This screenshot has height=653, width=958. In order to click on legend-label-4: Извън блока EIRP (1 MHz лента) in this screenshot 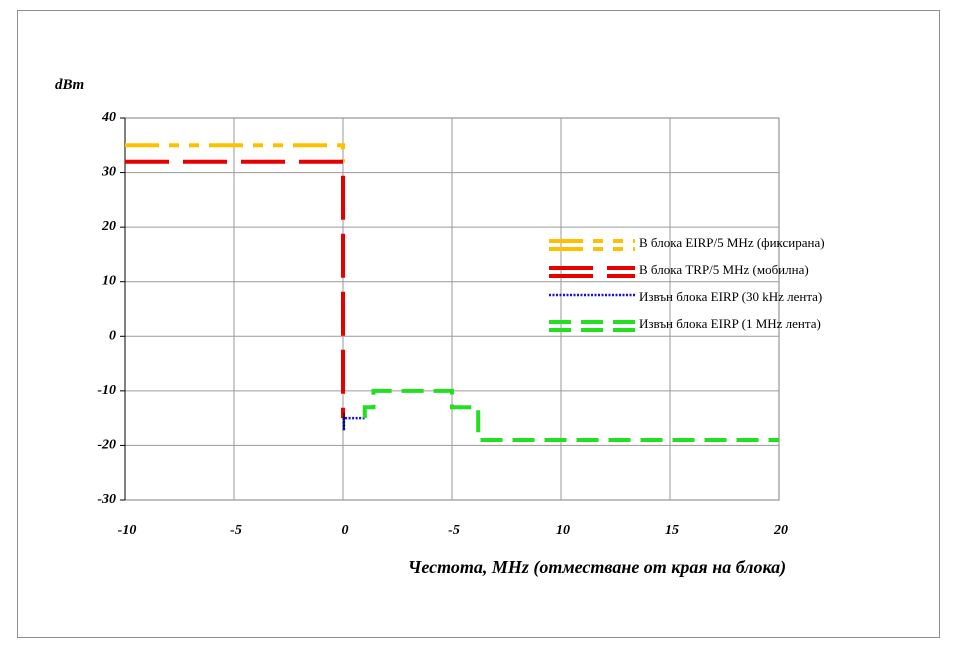, I will do `click(730, 323)`.